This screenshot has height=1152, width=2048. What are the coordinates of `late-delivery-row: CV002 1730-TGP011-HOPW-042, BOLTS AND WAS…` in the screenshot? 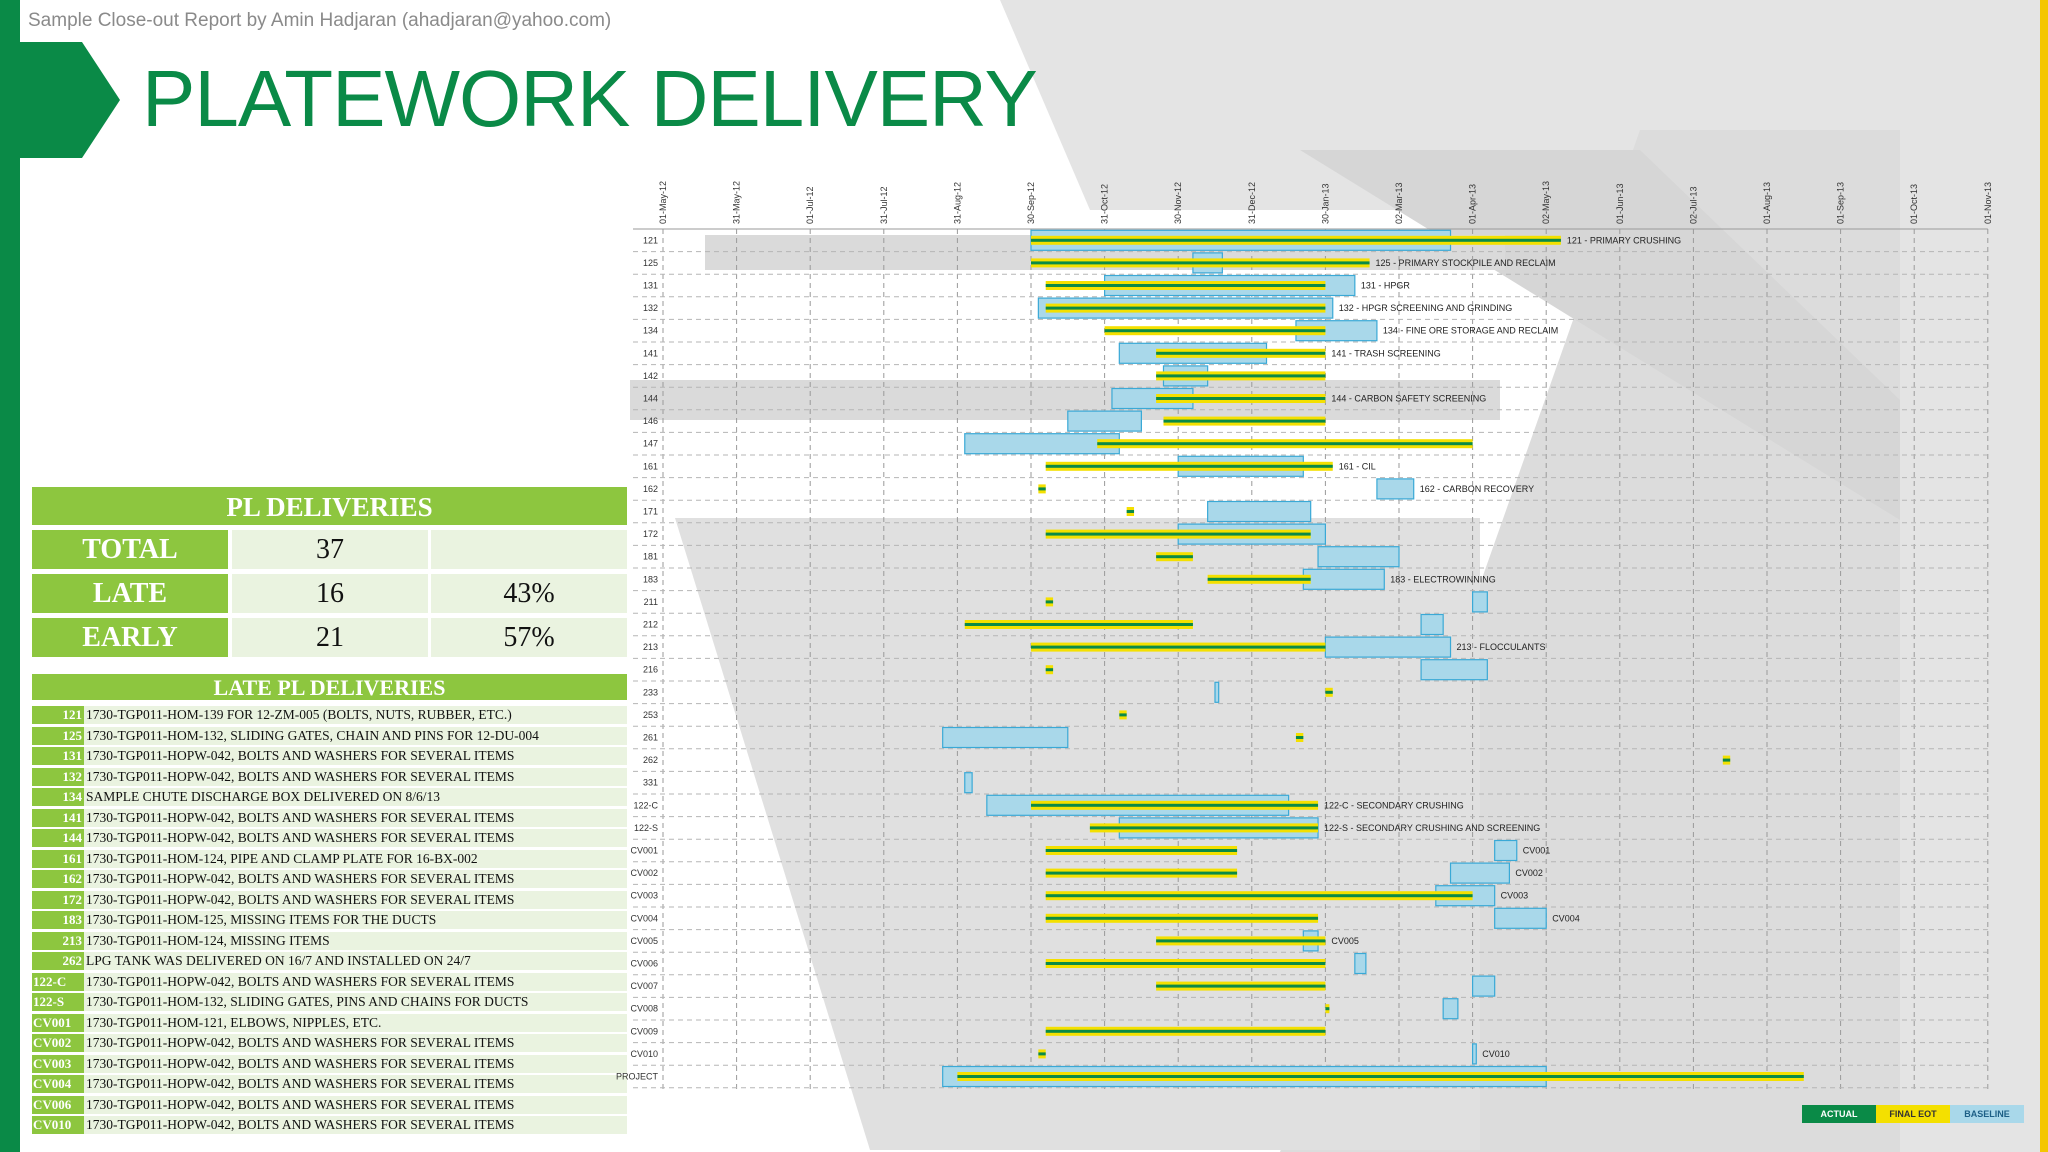 It's located at (329, 1043).